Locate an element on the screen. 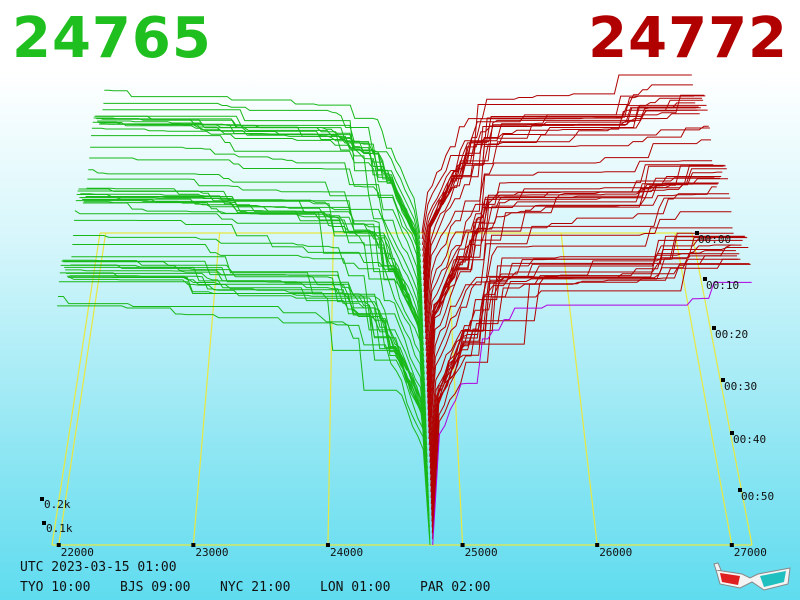 The height and width of the screenshot is (600, 800). clock-beijing: BJS 09:00 is located at coordinates (155, 587).